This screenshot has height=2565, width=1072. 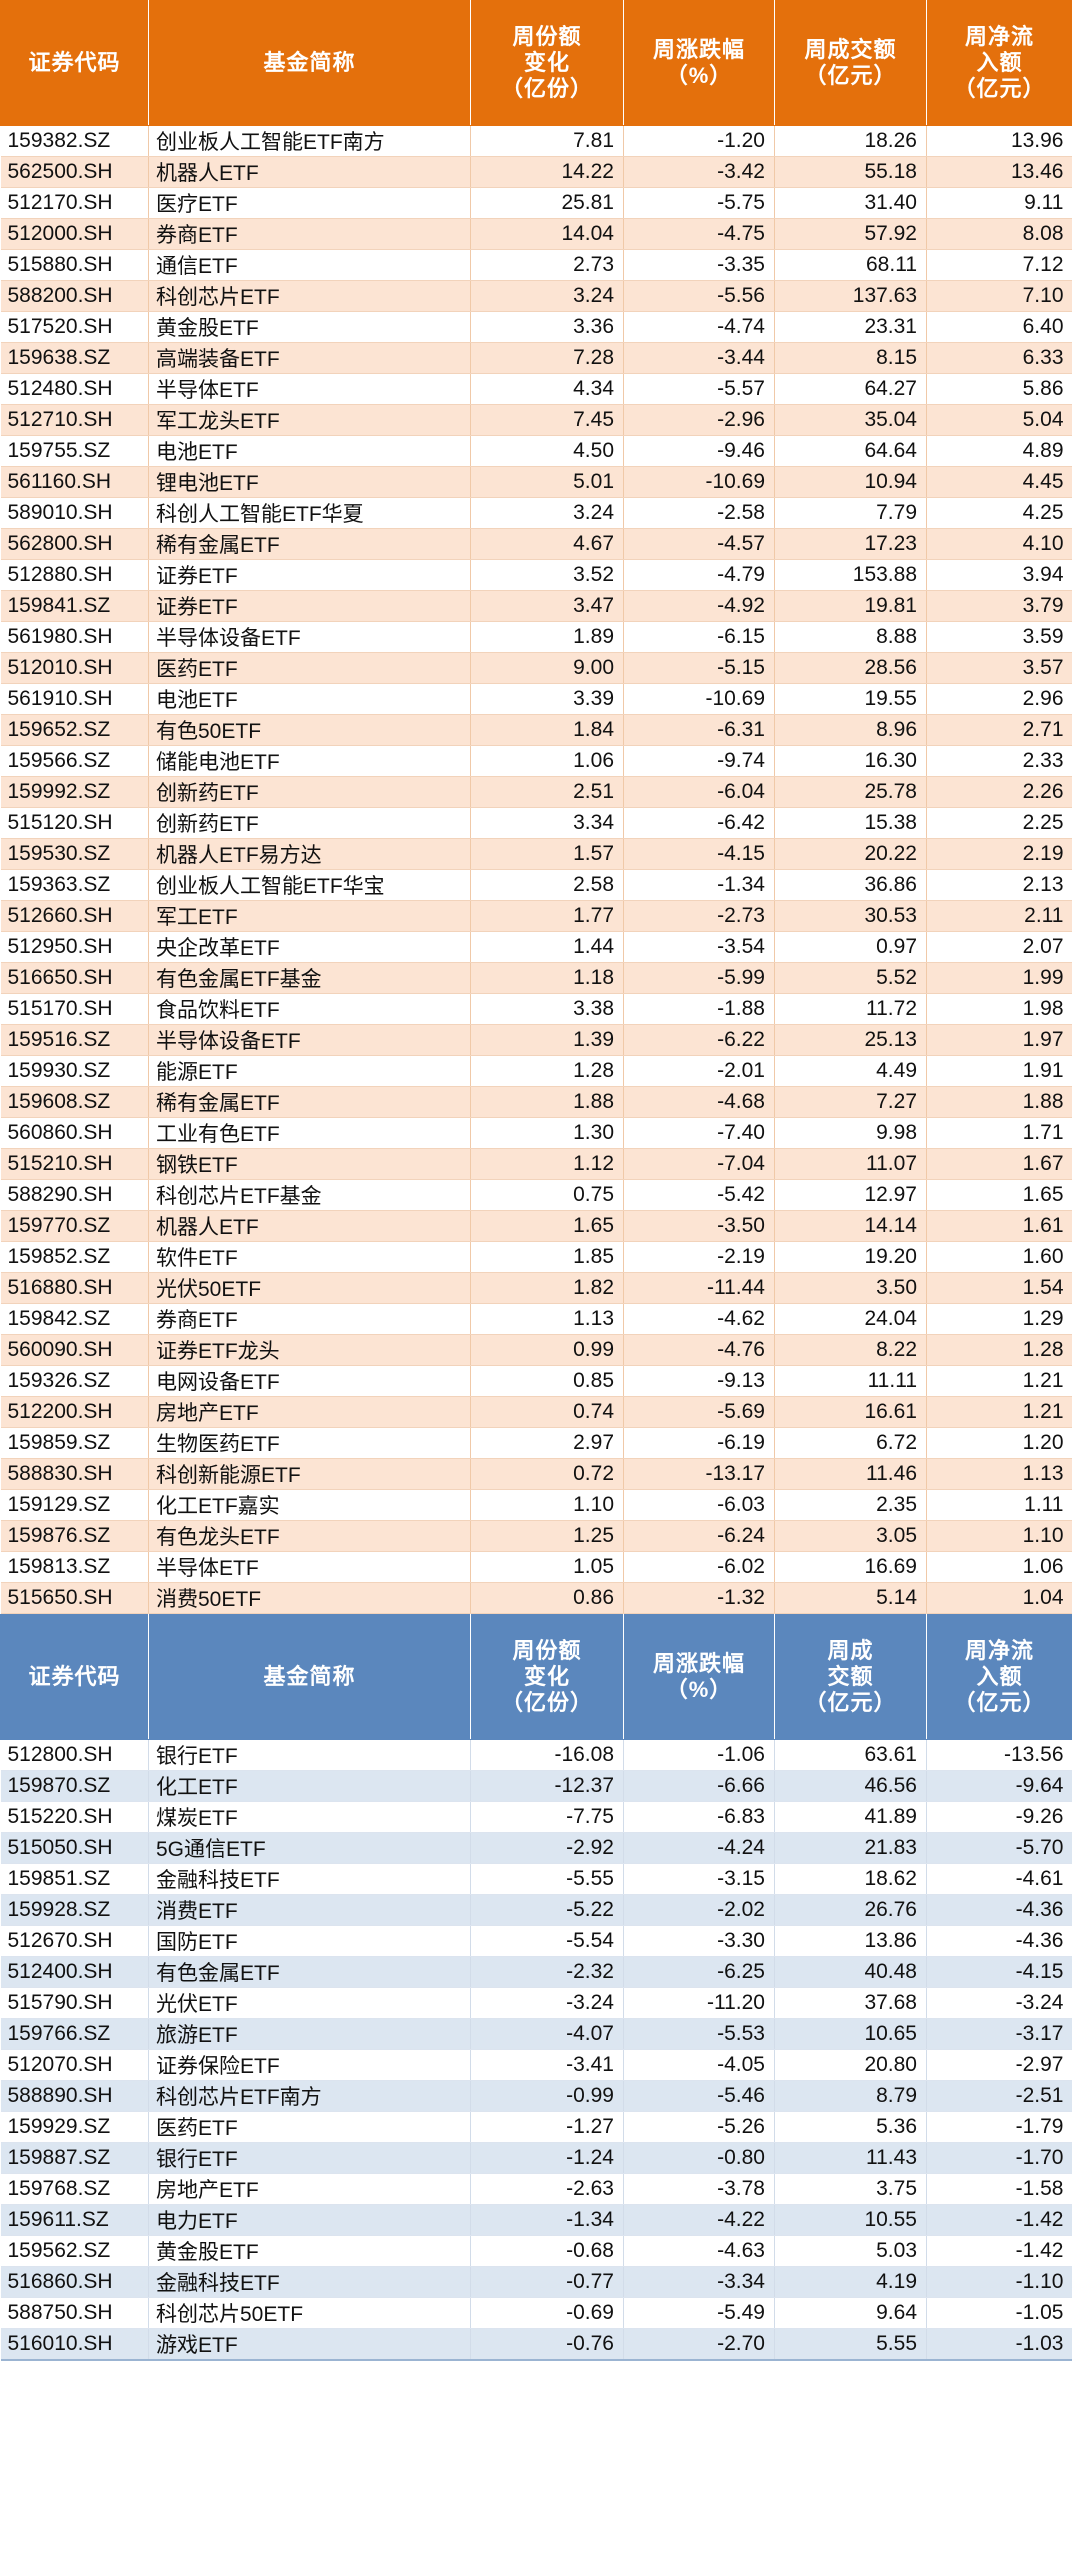 I want to click on table-row: 159851.SZ 金融科技ETF -5.55 -3.15 18.62 -4.61, so click(x=536, y=1879).